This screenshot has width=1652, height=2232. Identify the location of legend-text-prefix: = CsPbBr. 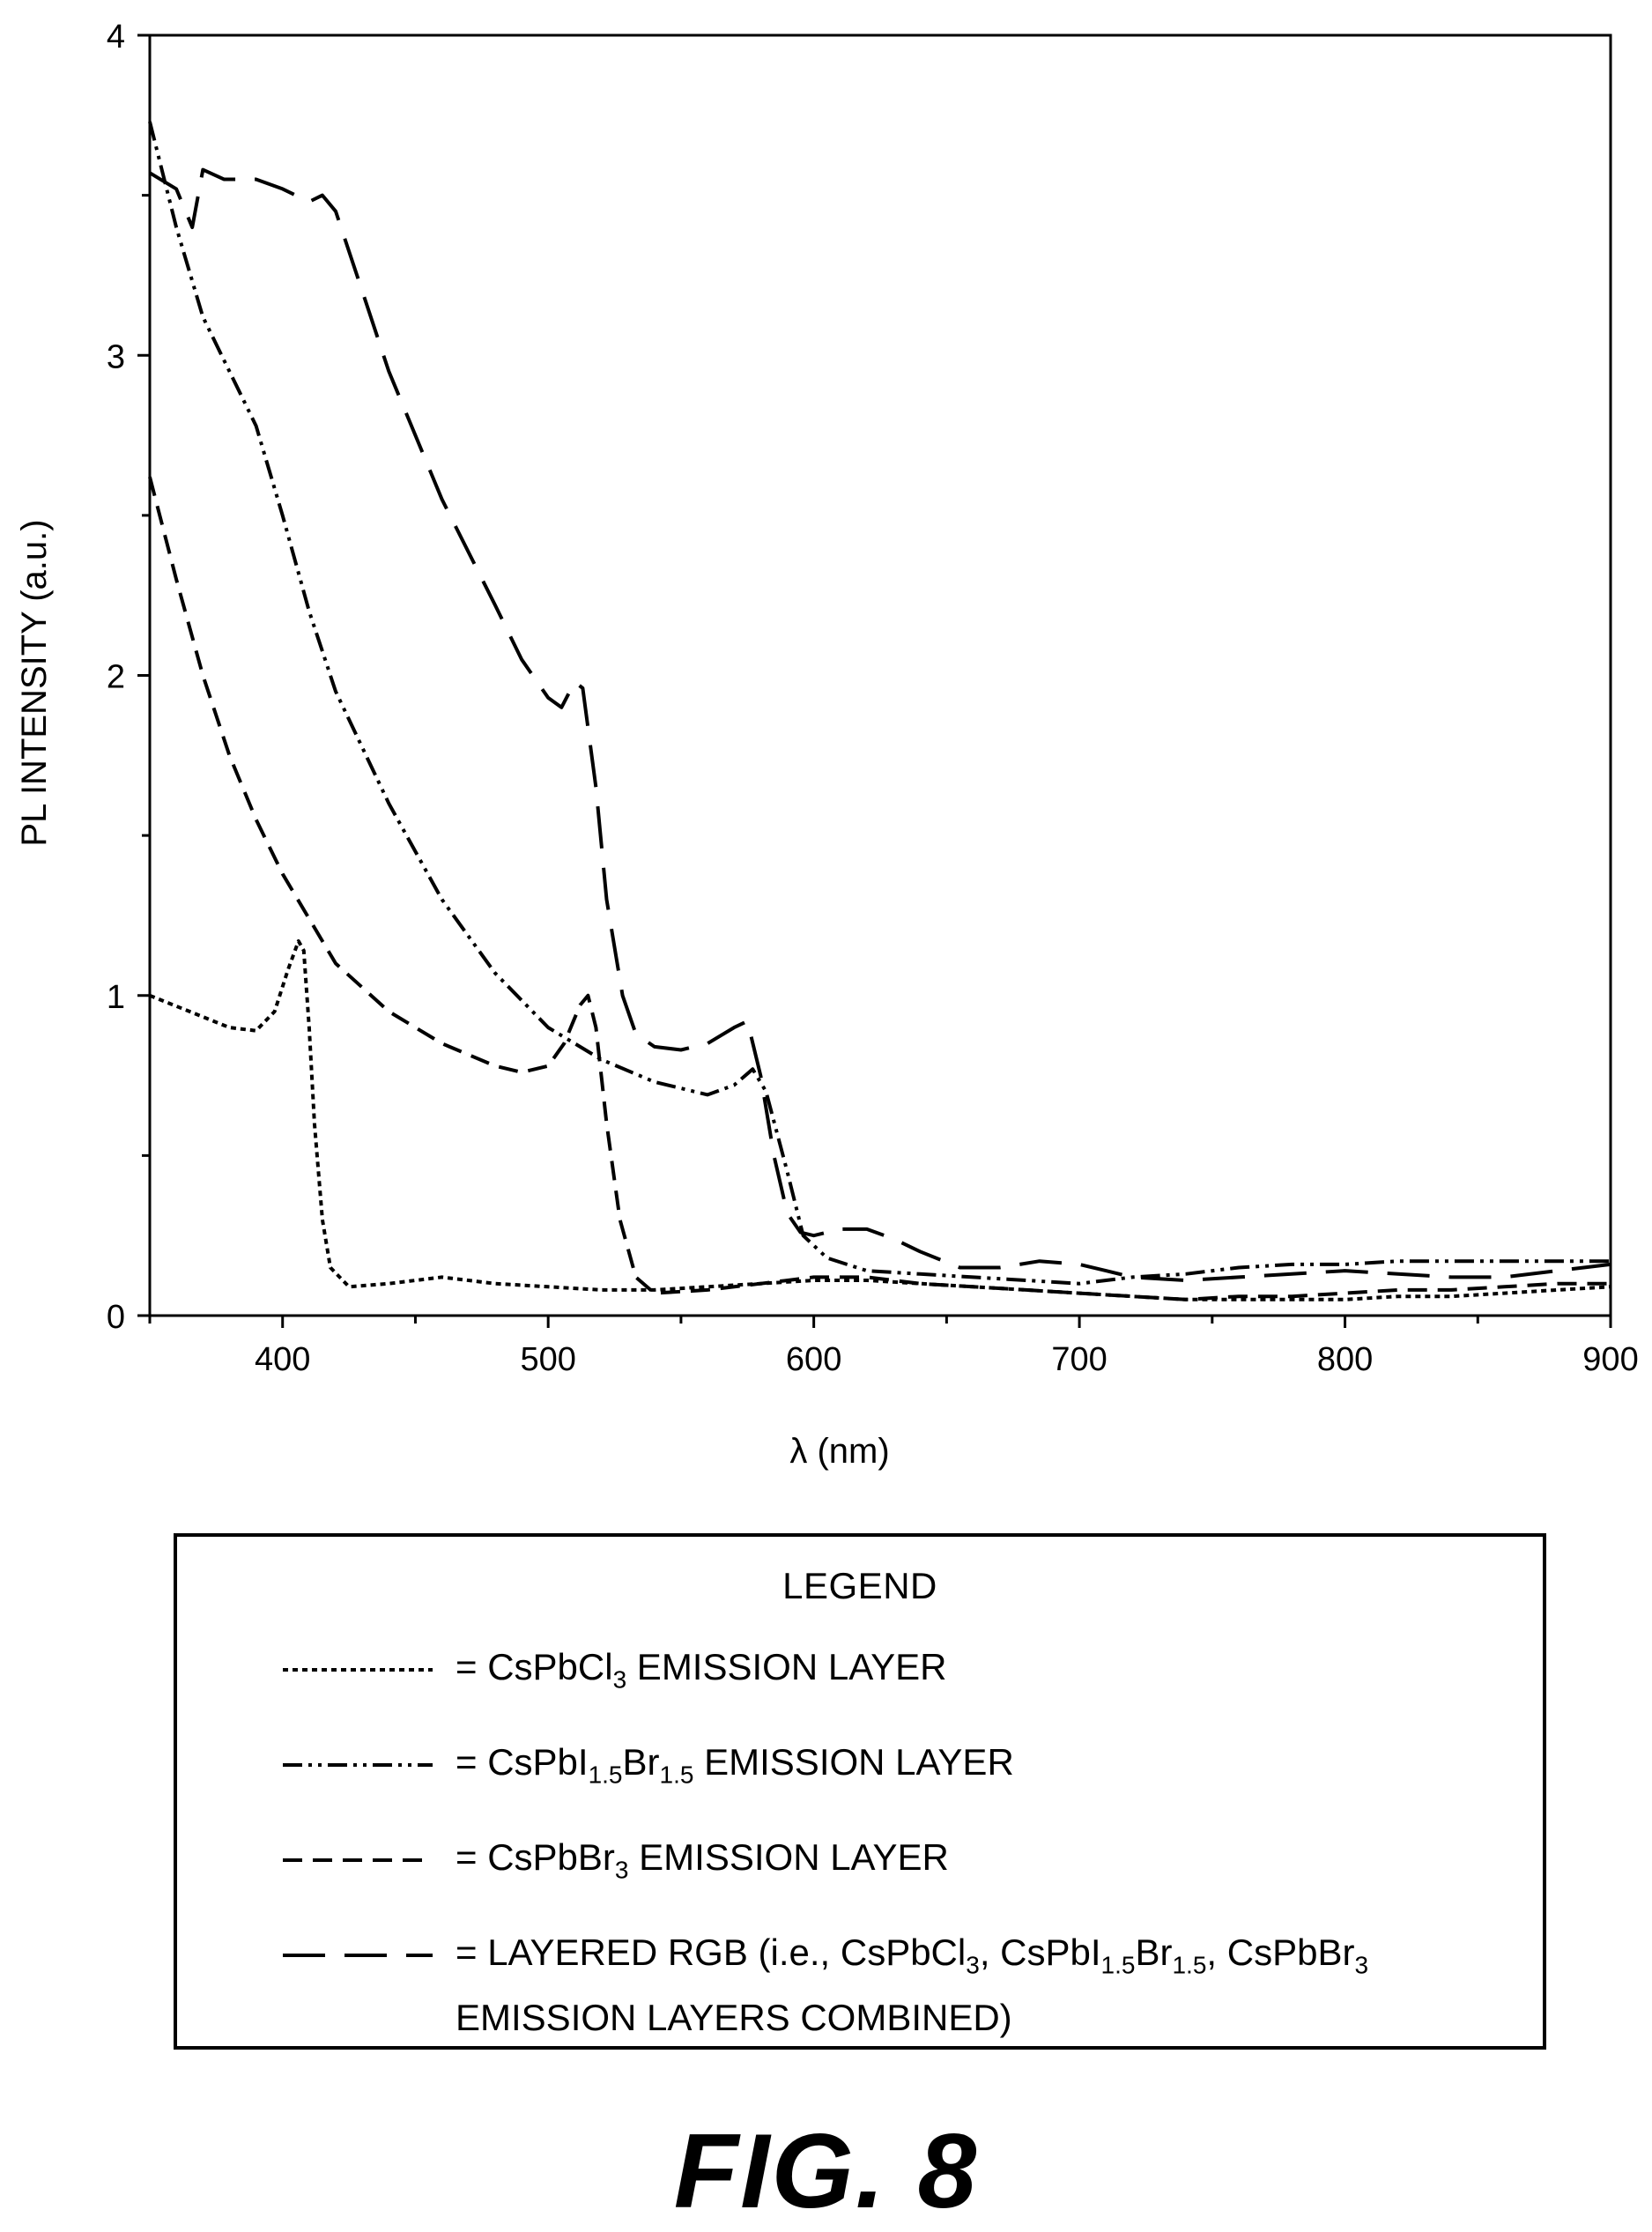
(535, 1857).